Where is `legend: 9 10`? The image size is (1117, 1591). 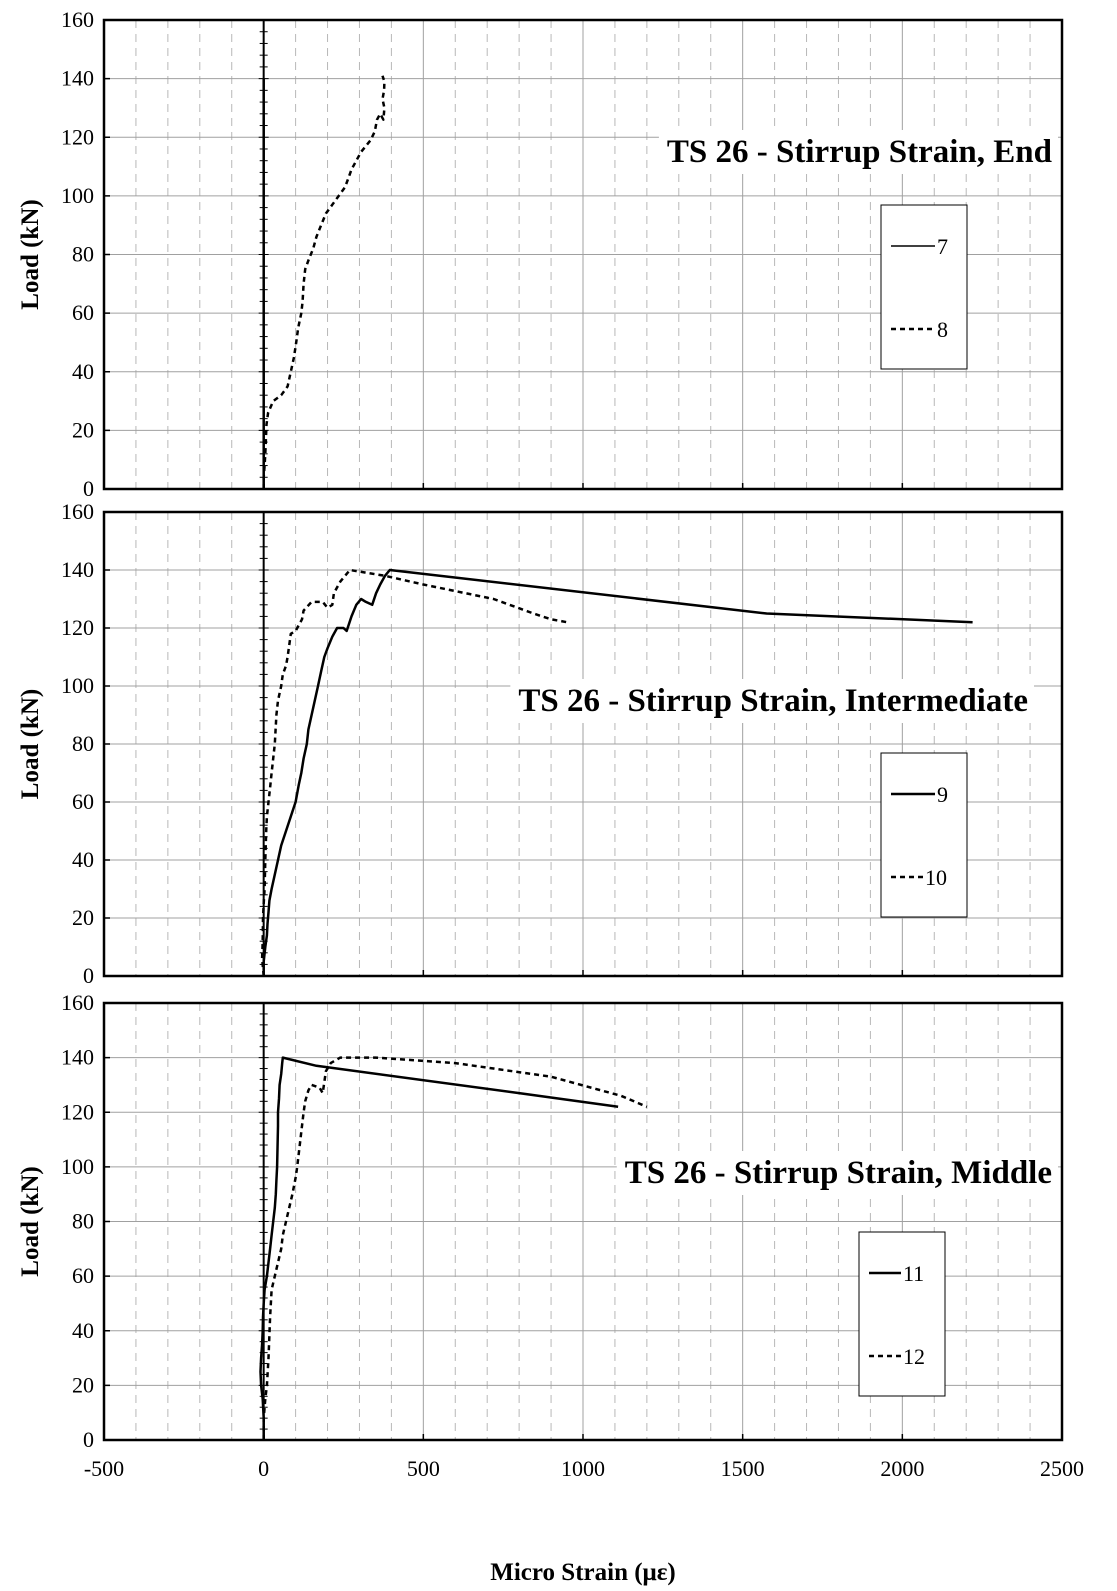
legend: 9 10 is located at coordinates (924, 835).